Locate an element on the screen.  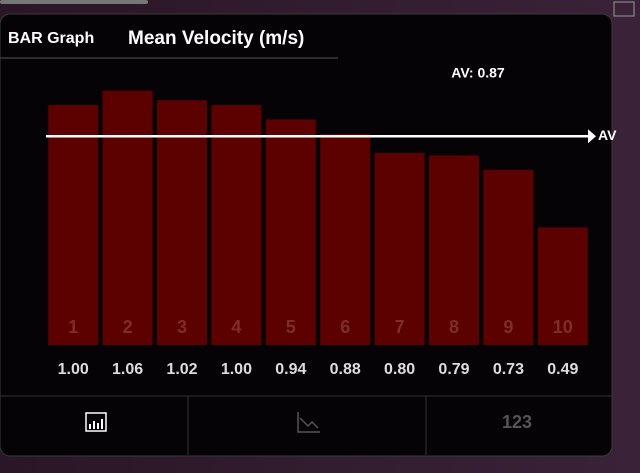
category-label: 4 is located at coordinates (236, 327).